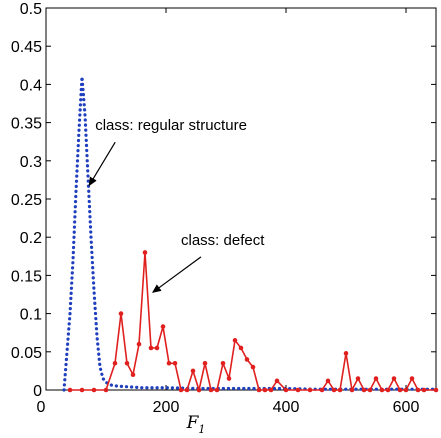 Image resolution: width=441 pixels, height=438 pixels. Describe the element at coordinates (26, 200) in the screenshot. I see `y-tick-label: 0.25` at that location.